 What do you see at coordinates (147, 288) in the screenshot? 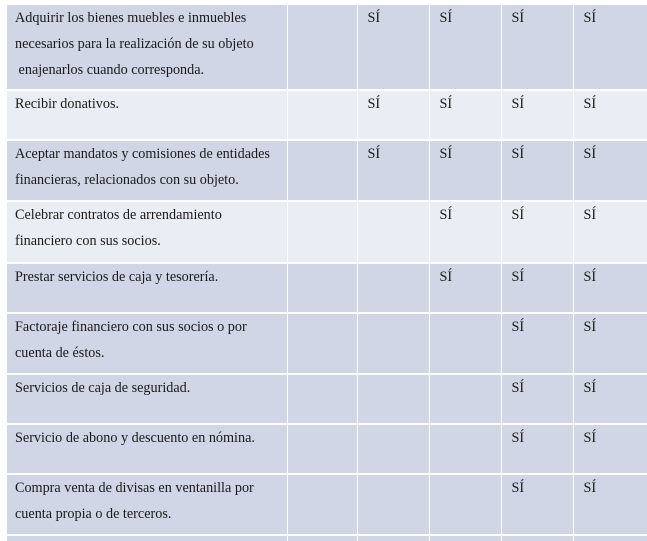
I see `row-description-cell: Prestar servicios de caja y tesorería.` at bounding box center [147, 288].